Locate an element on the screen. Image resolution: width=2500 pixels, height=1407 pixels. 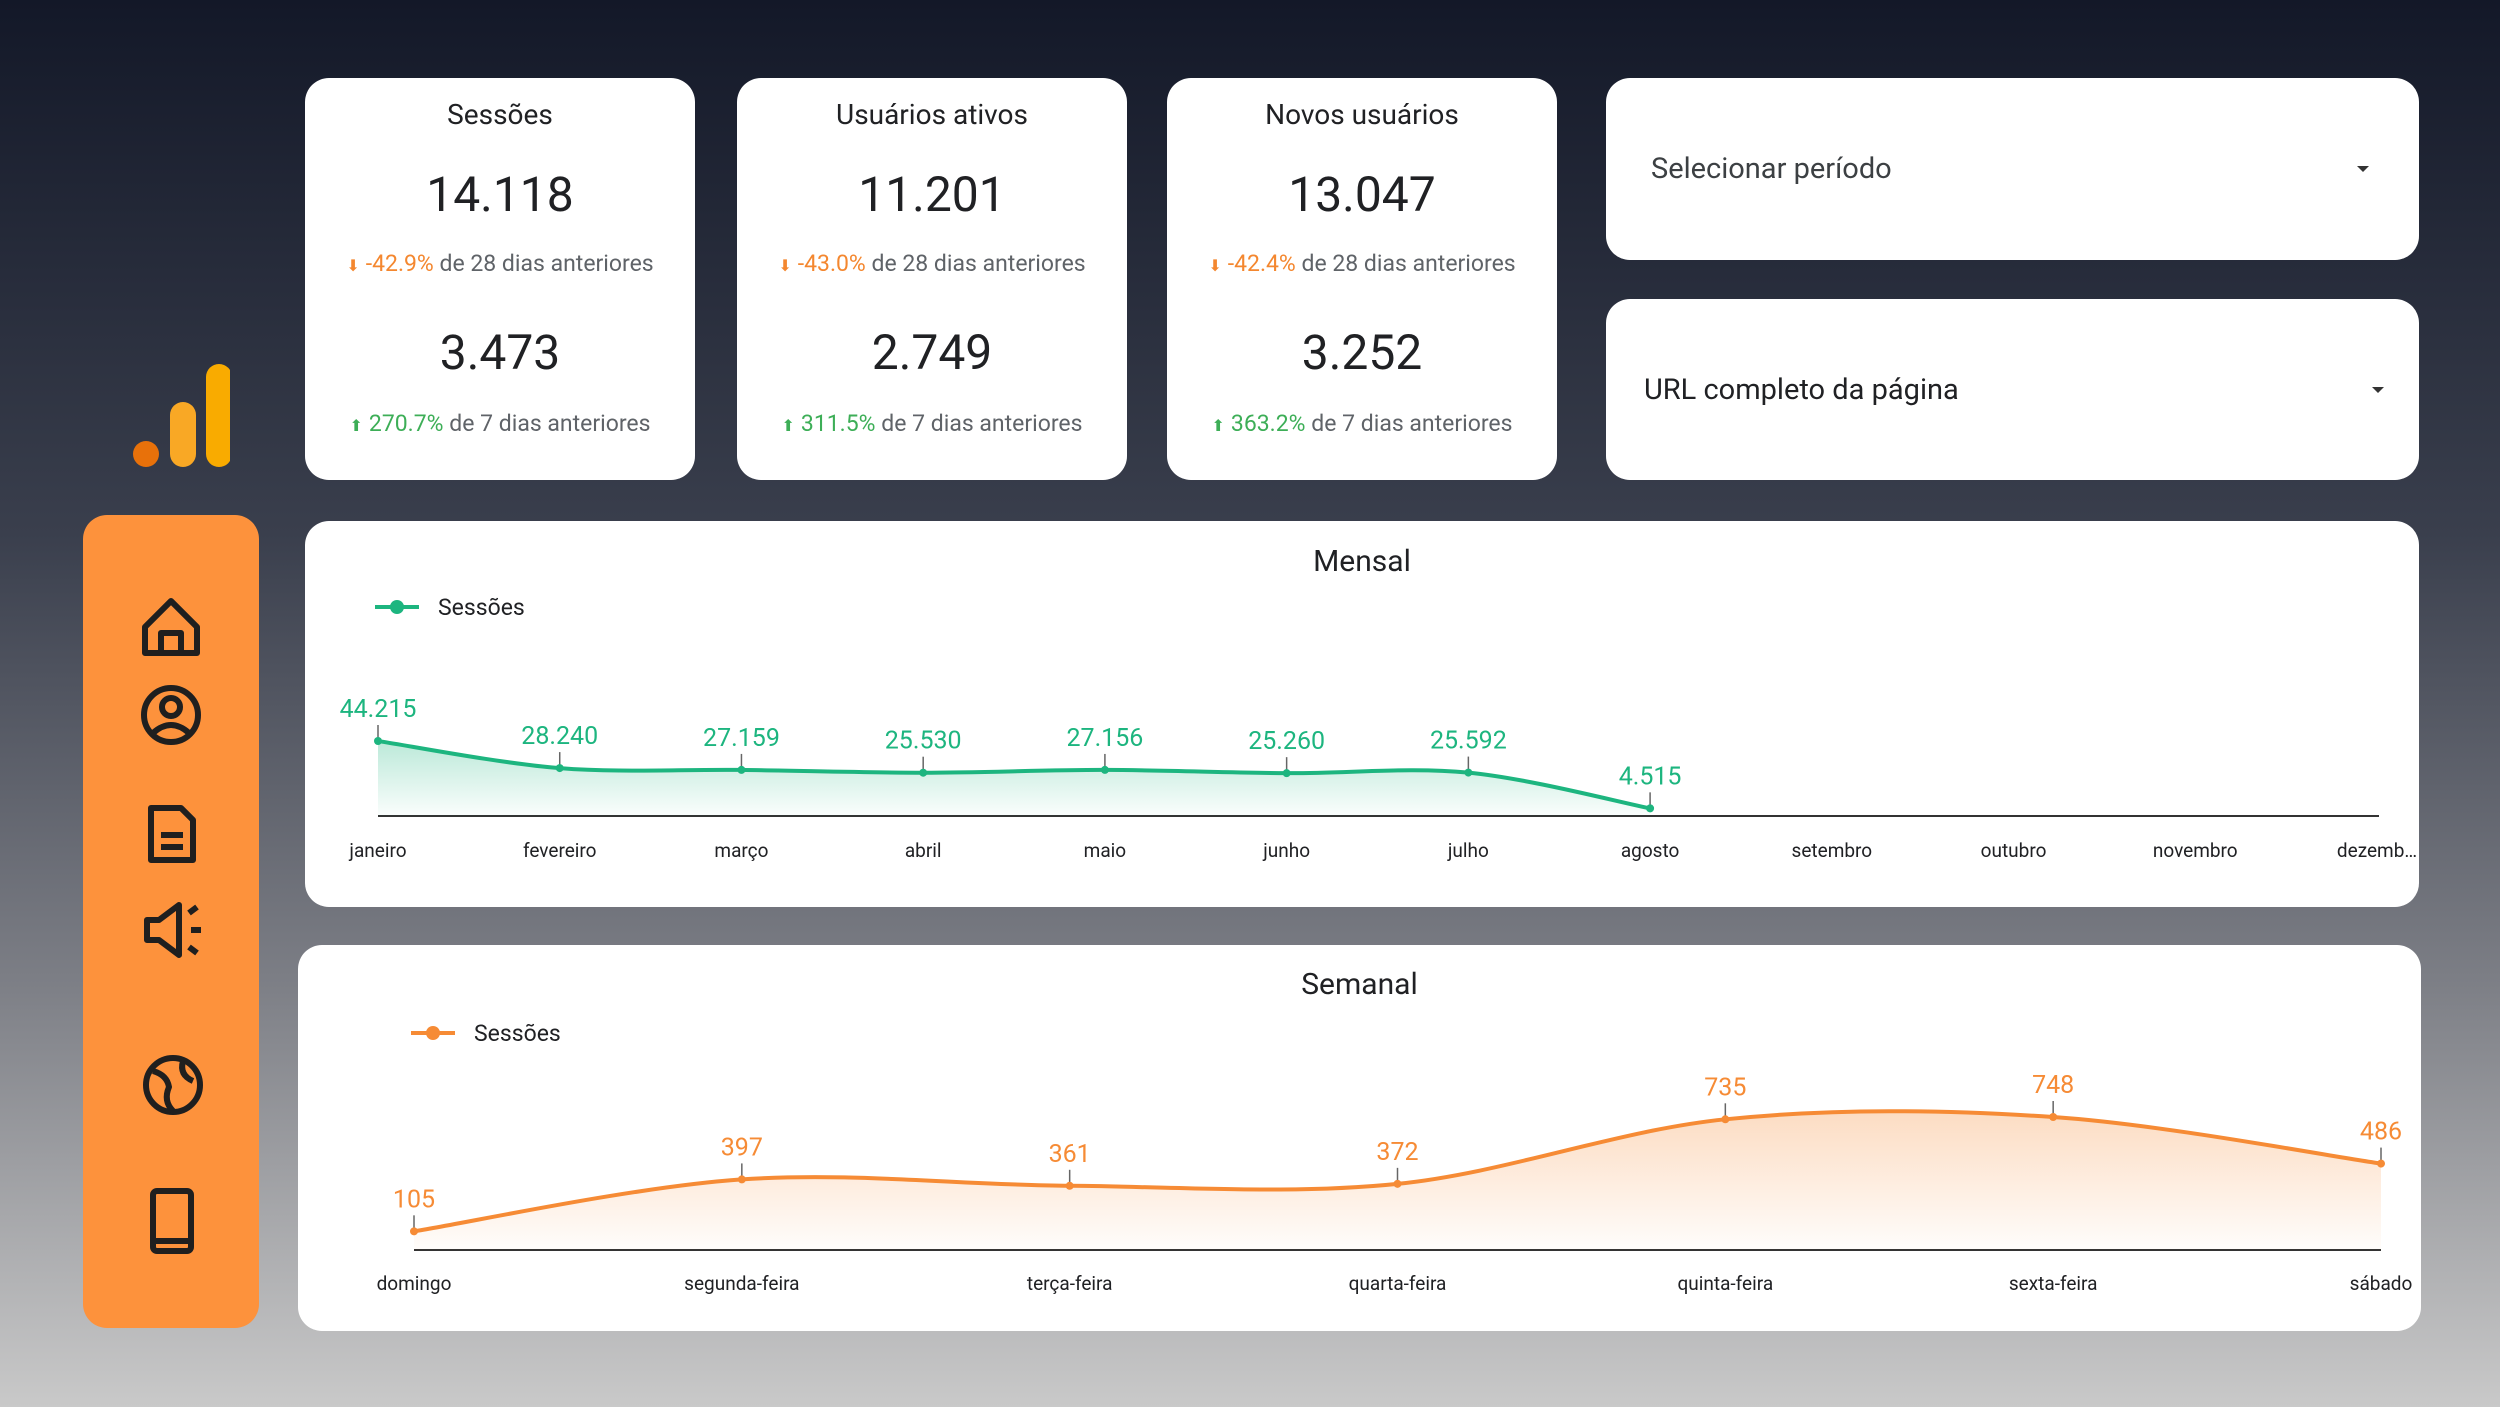
data-label: 44.215 is located at coordinates (378, 709).